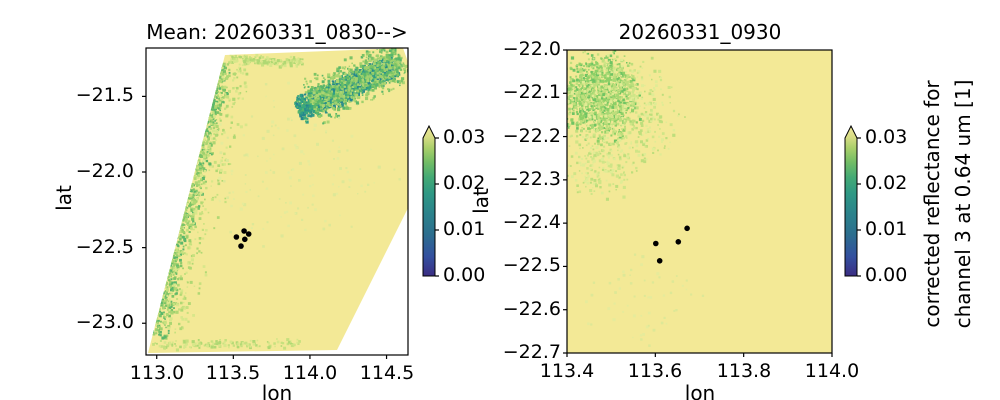  Describe the element at coordinates (277, 390) in the screenshot. I see `left-x-axis-label: lon` at that location.